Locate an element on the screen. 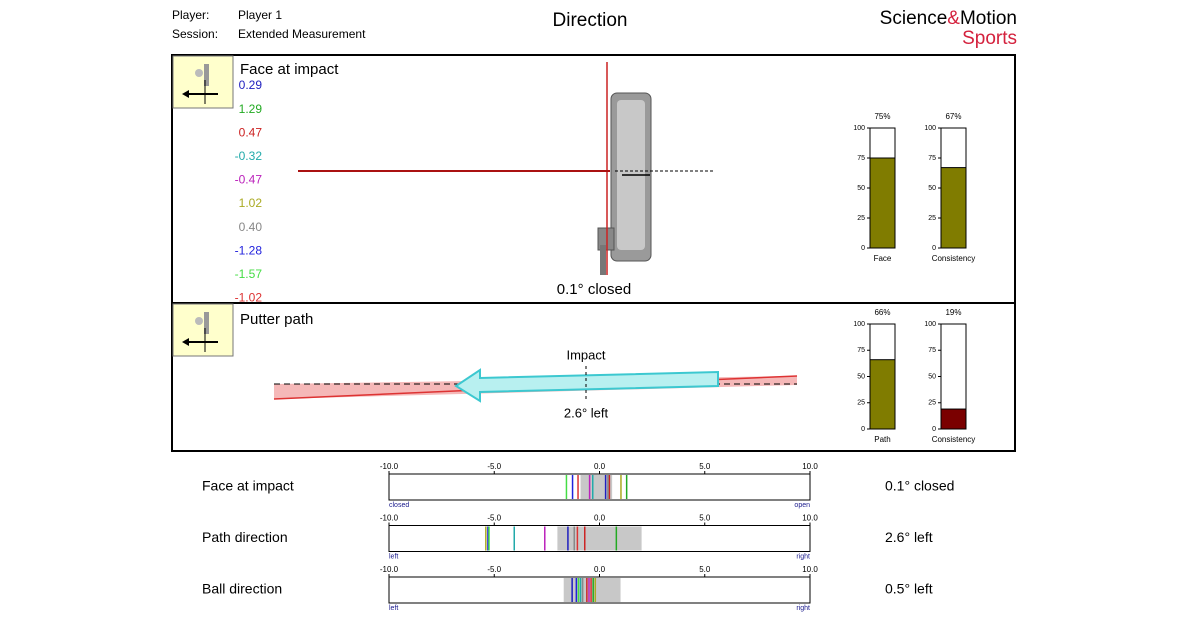 The width and height of the screenshot is (1200, 624). face-reading: -1.57 is located at coordinates (249, 274).